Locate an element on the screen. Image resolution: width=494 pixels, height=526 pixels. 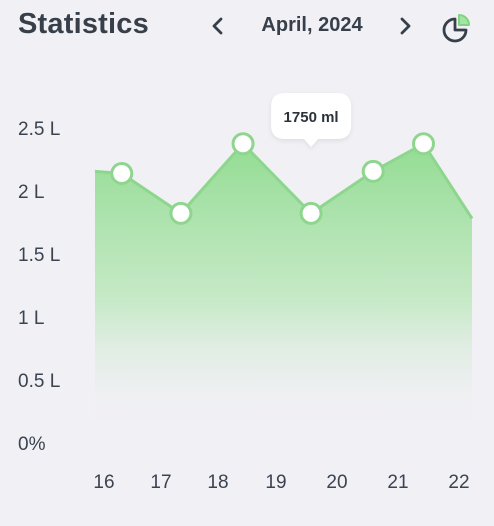
header: Statistics April, 2024 is located at coordinates (247, 30).